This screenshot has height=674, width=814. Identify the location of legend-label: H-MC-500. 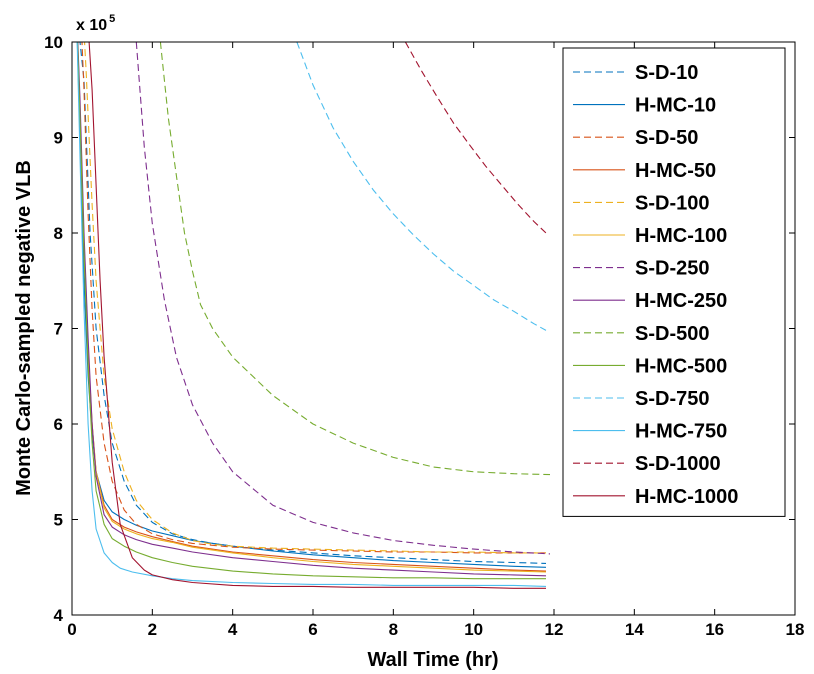
(681, 366).